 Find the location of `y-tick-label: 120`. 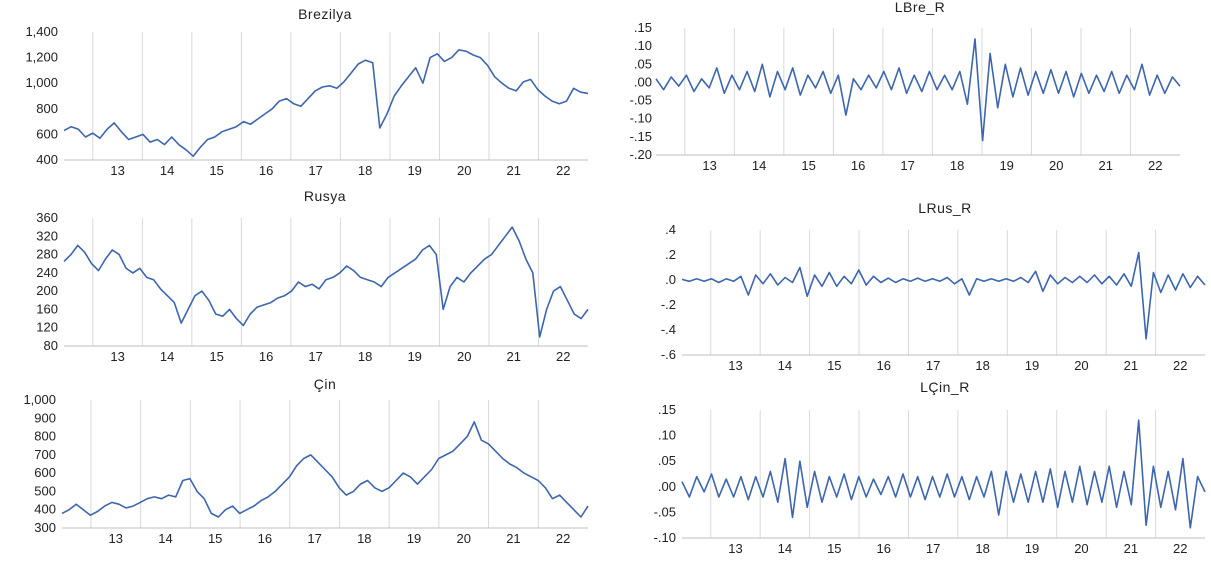

y-tick-label: 120 is located at coordinates (47, 327).